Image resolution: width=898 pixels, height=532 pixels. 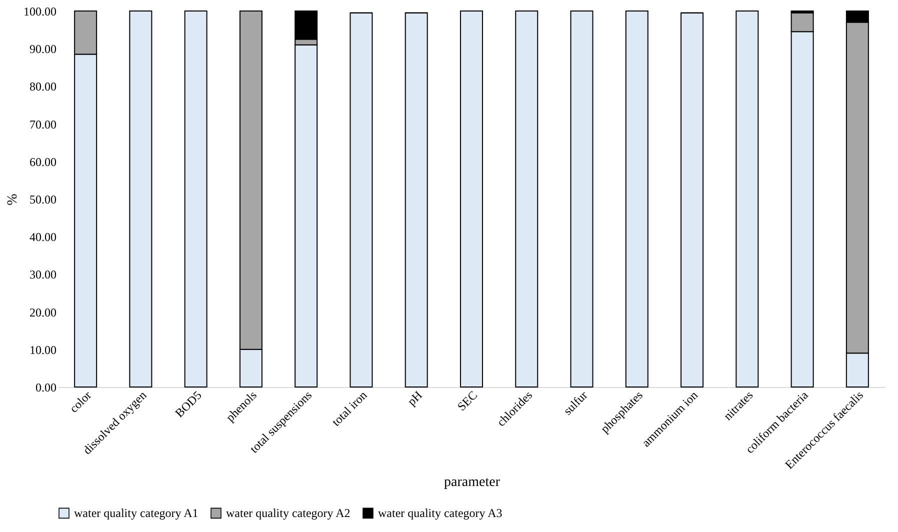 What do you see at coordinates (415, 398) in the screenshot?
I see `x-tick-label: pH` at bounding box center [415, 398].